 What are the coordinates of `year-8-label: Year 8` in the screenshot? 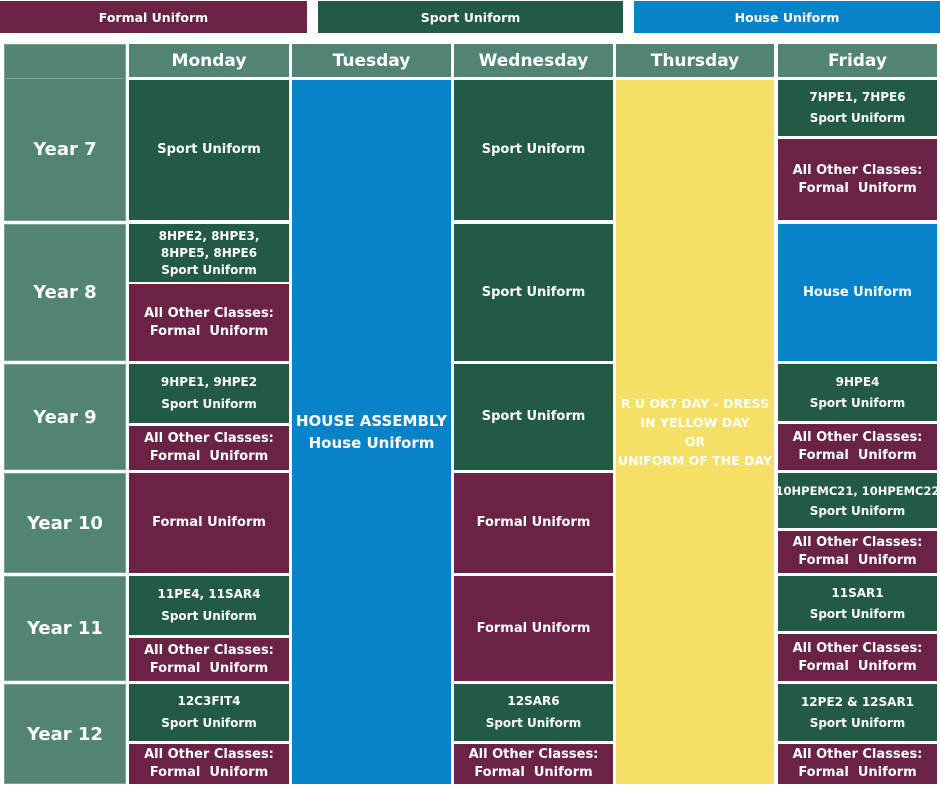 It's located at (65, 292).